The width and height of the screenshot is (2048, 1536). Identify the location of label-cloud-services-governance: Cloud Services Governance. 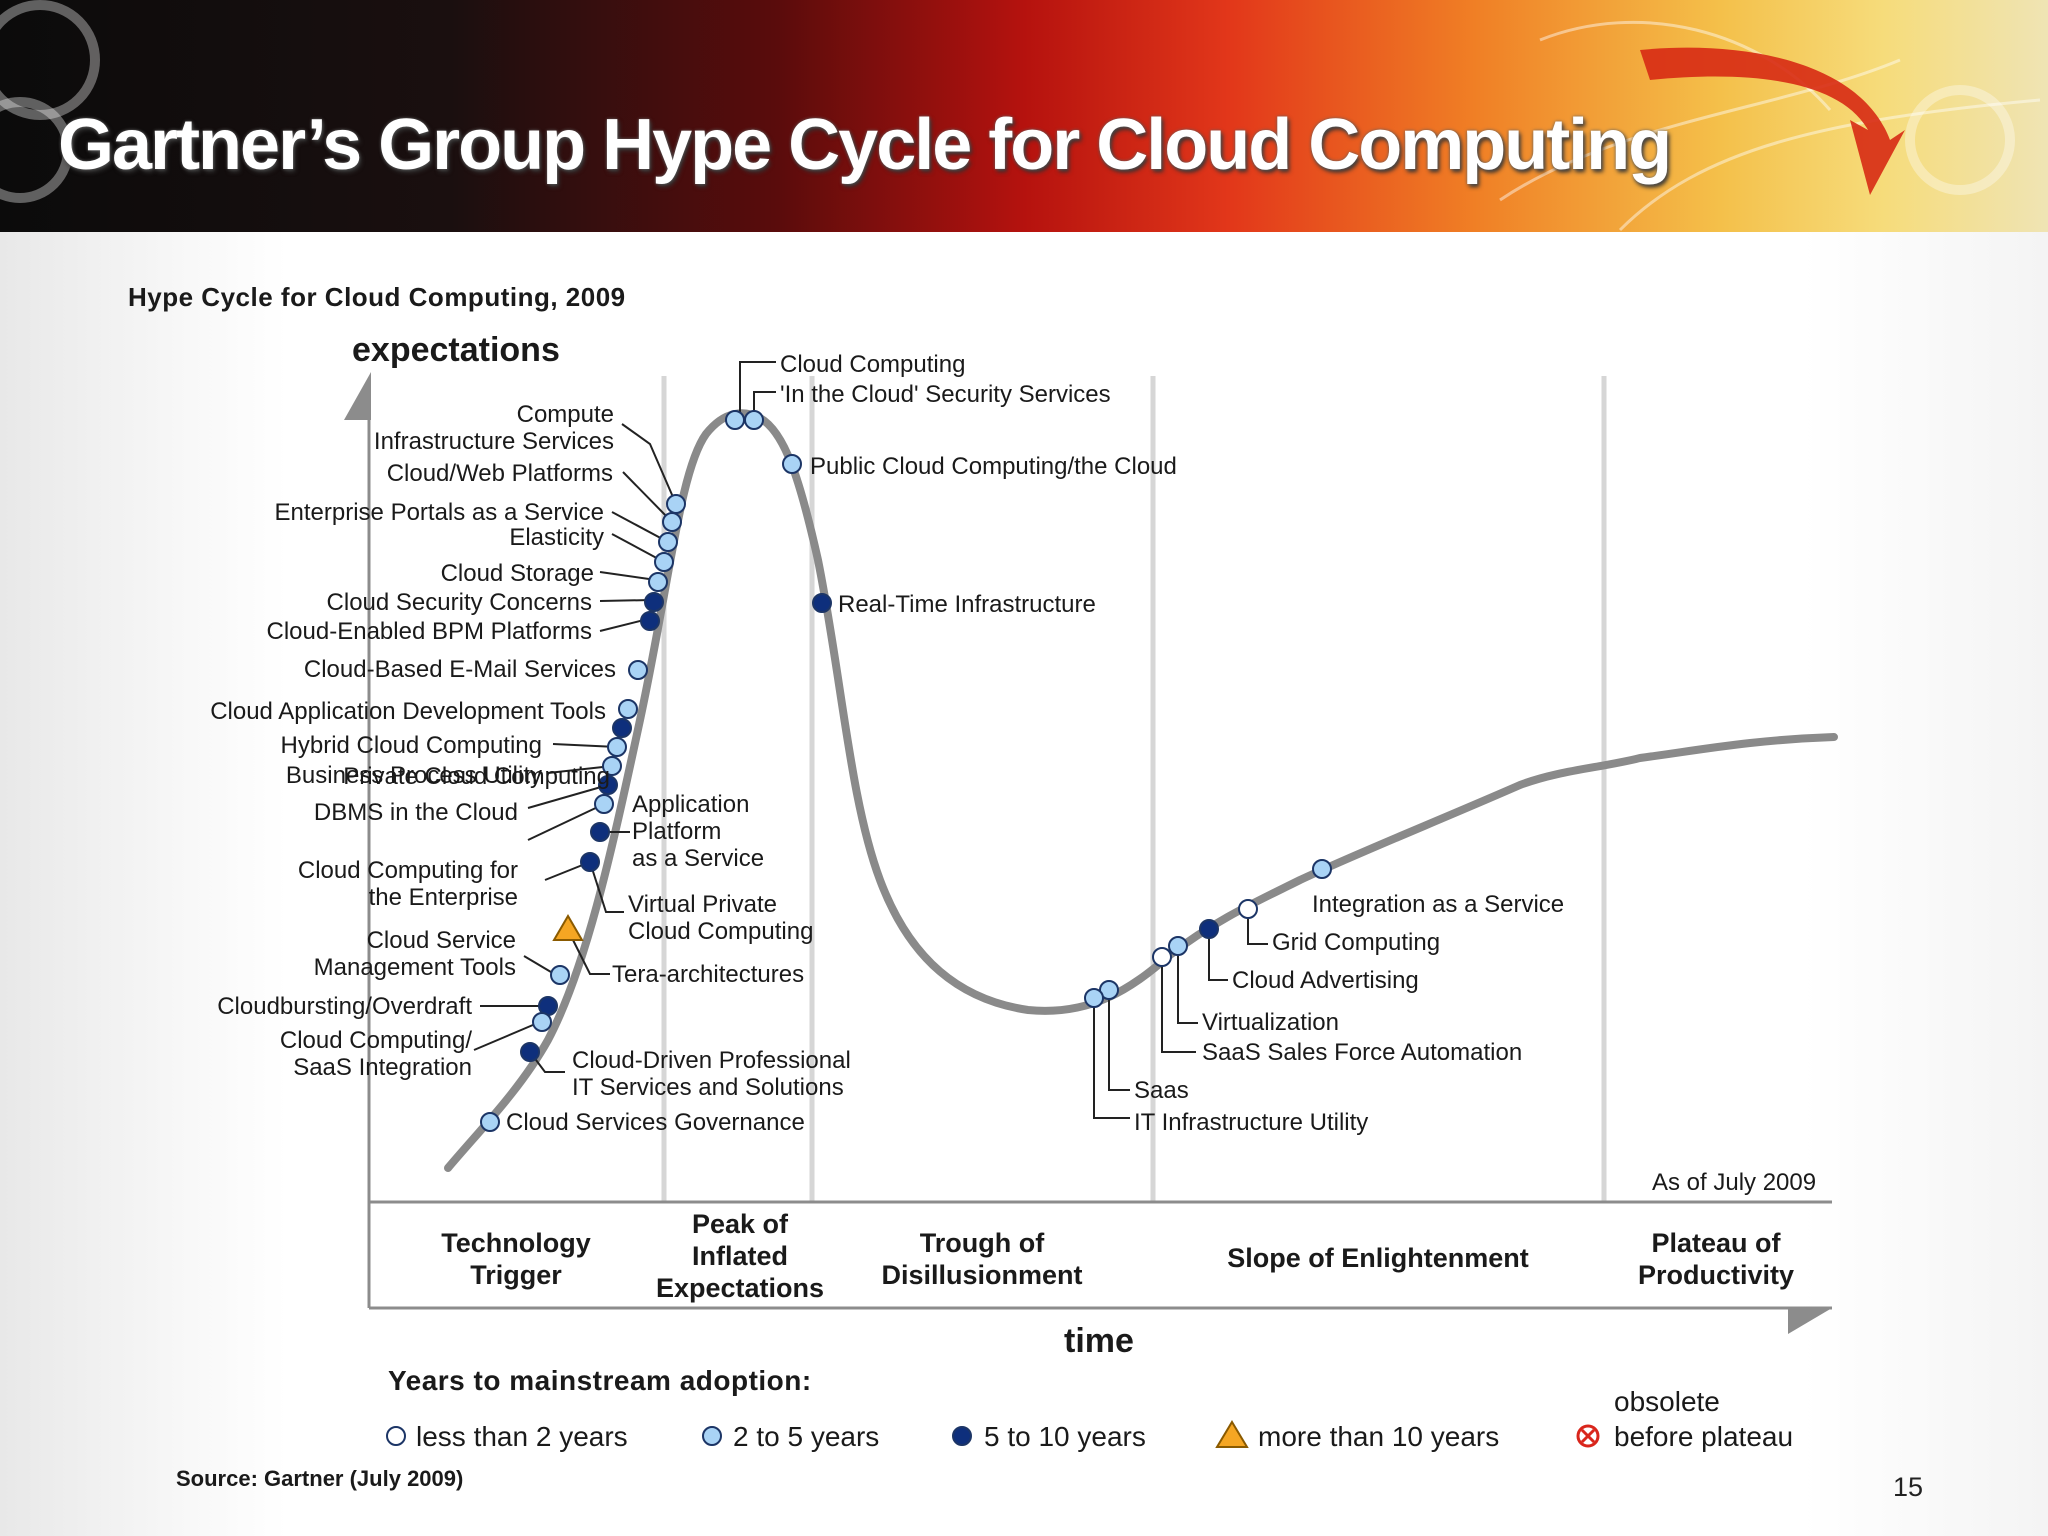
(655, 1122).